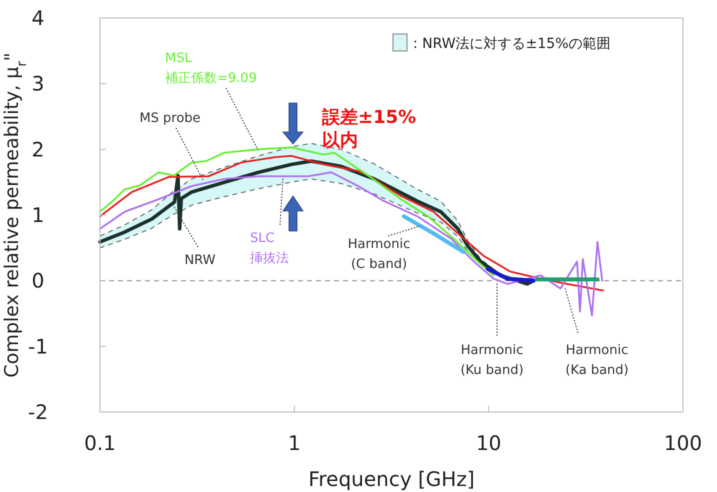 The height and width of the screenshot is (492, 717). What do you see at coordinates (200, 260) in the screenshot?
I see `series-label: NRW` at bounding box center [200, 260].